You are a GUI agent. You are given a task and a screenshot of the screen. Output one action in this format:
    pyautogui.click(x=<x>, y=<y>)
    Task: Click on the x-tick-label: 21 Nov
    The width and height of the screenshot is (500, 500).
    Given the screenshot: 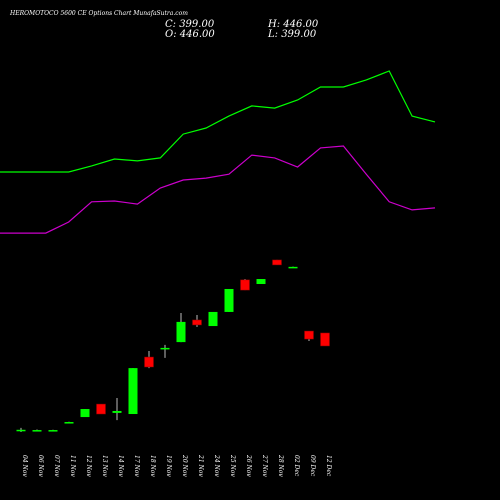 What is the action you would take?
    pyautogui.click(x=200, y=465)
    